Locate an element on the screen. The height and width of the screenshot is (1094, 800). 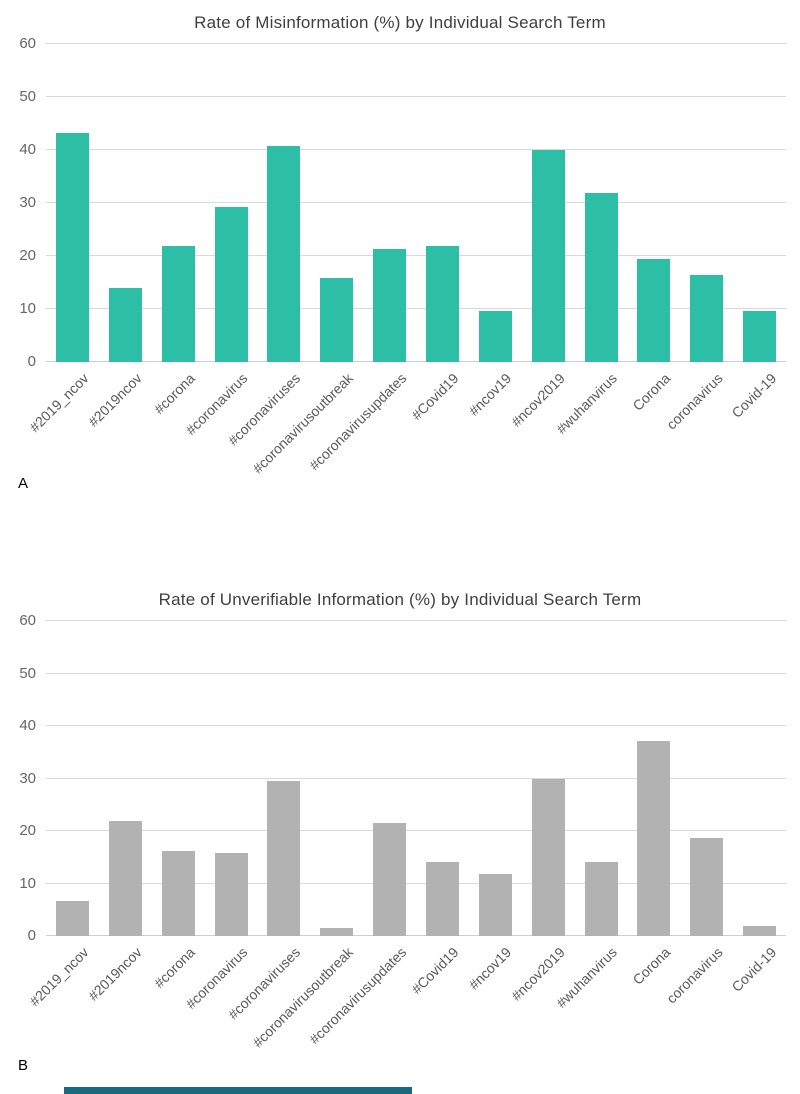
panel-label-b: B is located at coordinates (23, 1065).